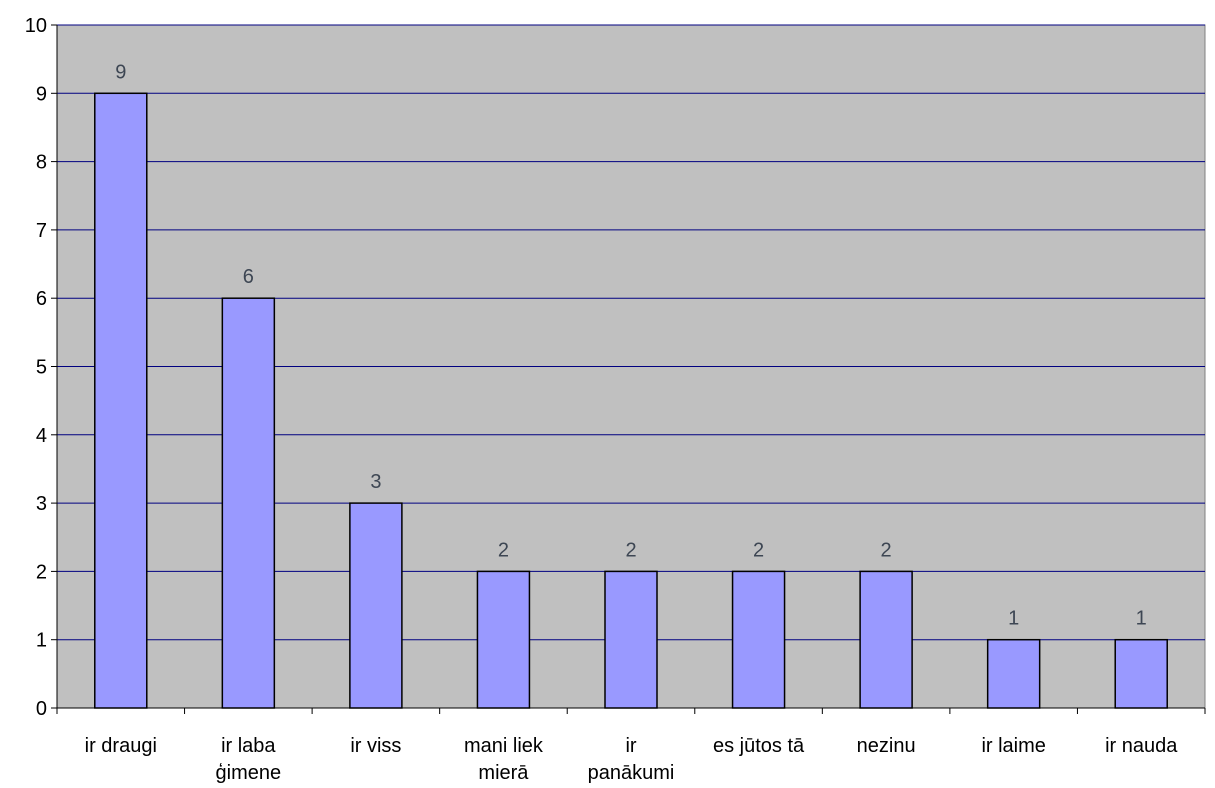  I want to click on y-tick-label: 4, so click(41, 436).